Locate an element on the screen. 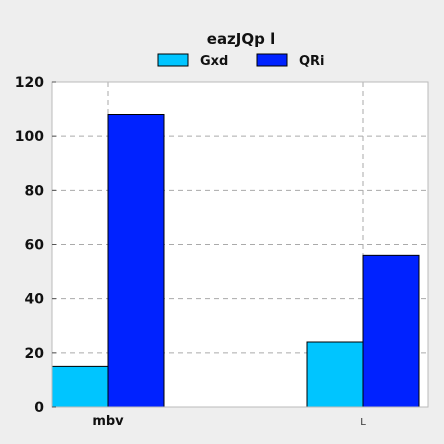  y-axis: 0 20 40 60 80 100 120 is located at coordinates (35, 245).